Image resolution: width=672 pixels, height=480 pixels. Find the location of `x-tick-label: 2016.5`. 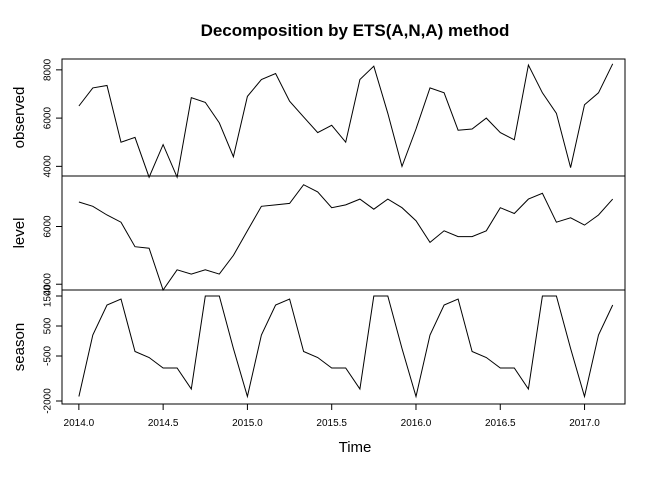

x-tick-label: 2016.5 is located at coordinates (500, 423).